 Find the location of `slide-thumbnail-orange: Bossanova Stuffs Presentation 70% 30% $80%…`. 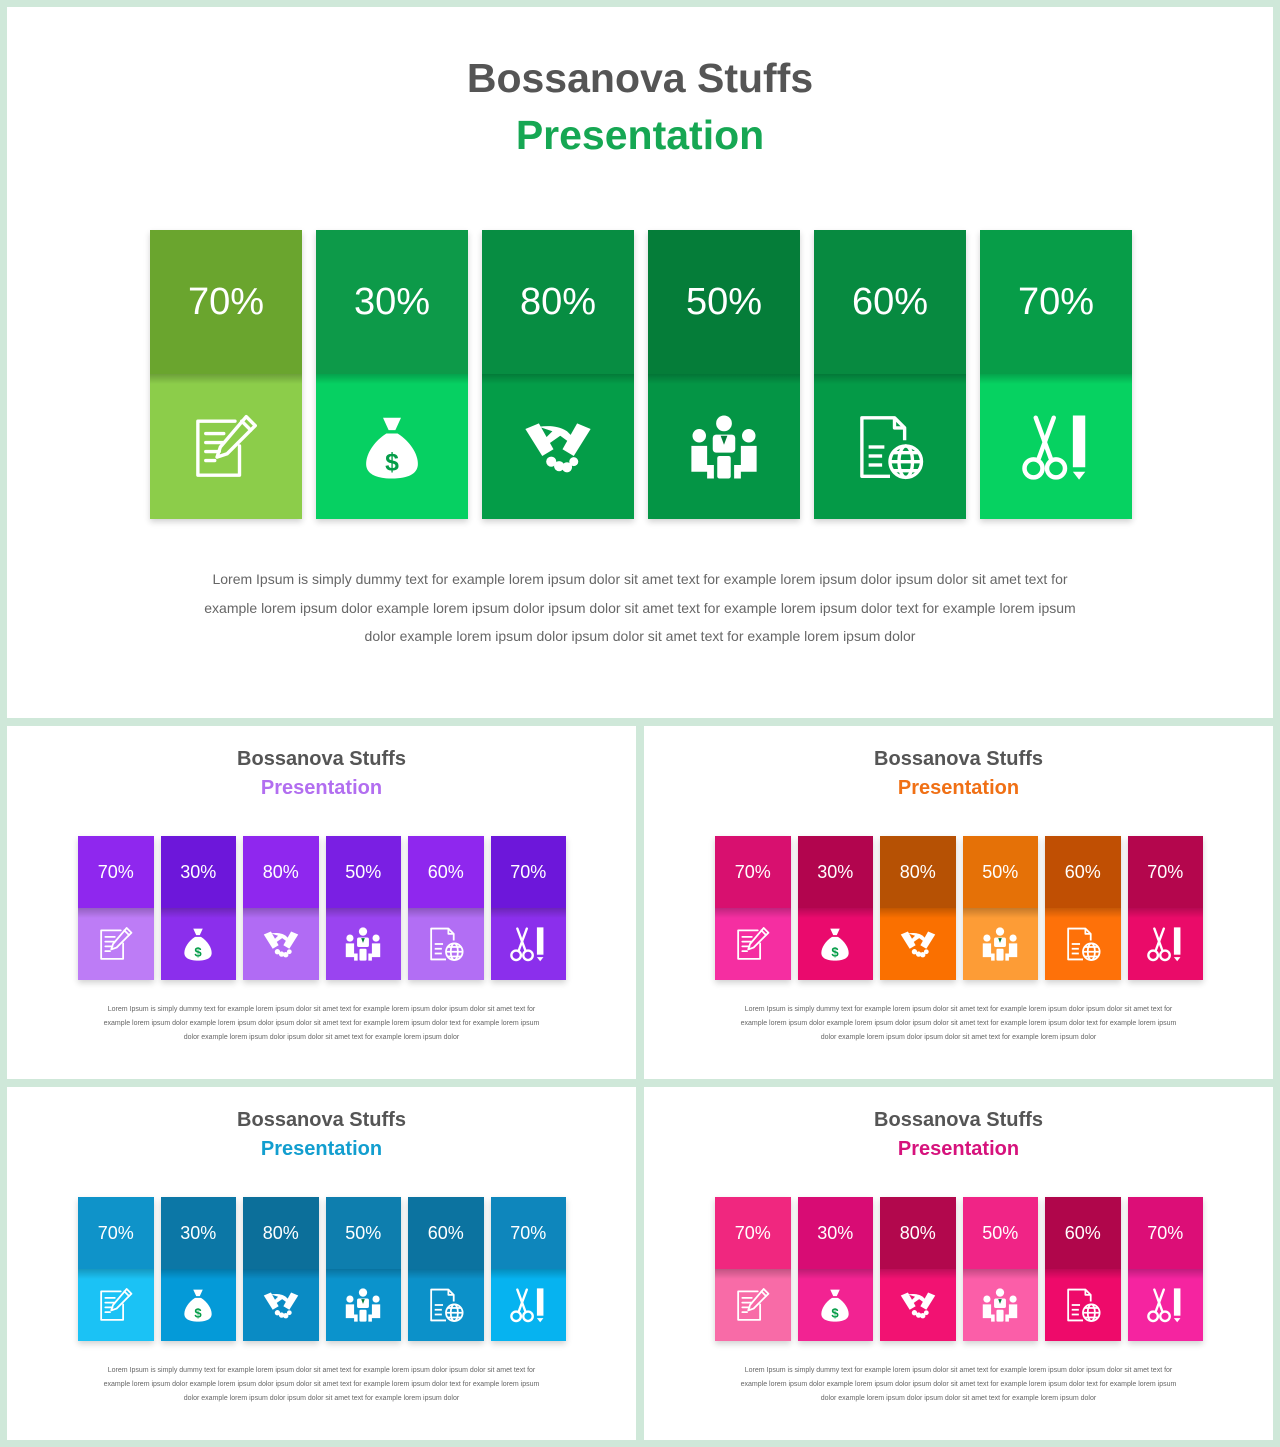

slide-thumbnail-orange: Bossanova Stuffs Presentation 70% 30% $80%… is located at coordinates (958, 902).